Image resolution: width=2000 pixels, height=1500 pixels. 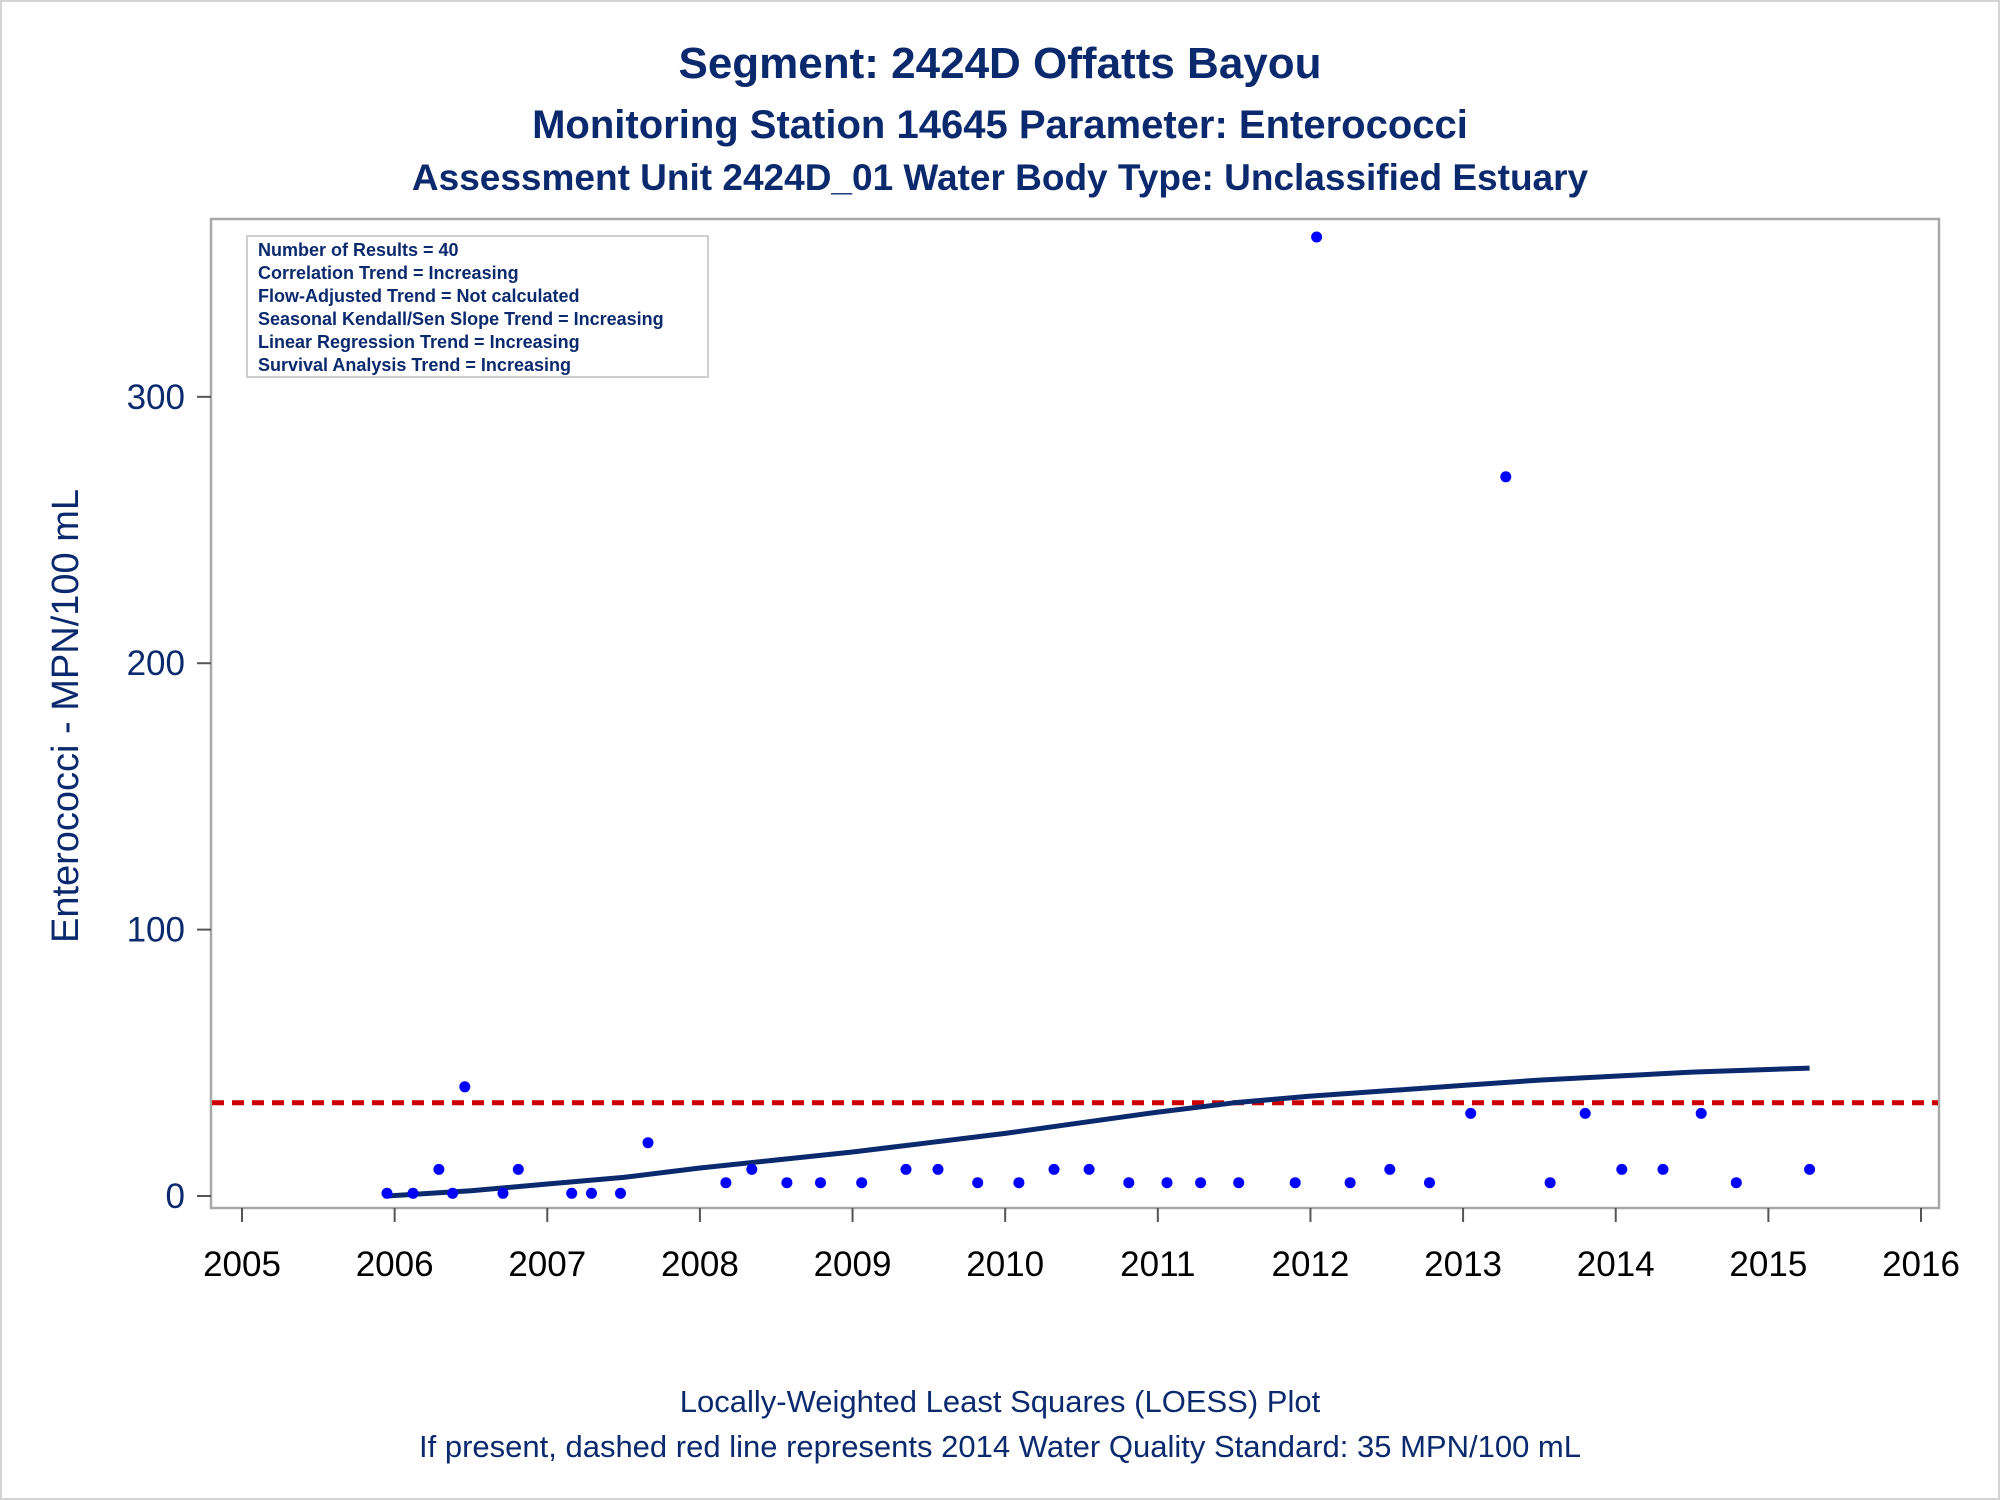 What do you see at coordinates (1768, 1264) in the screenshot?
I see `x-tick-label: 2015` at bounding box center [1768, 1264].